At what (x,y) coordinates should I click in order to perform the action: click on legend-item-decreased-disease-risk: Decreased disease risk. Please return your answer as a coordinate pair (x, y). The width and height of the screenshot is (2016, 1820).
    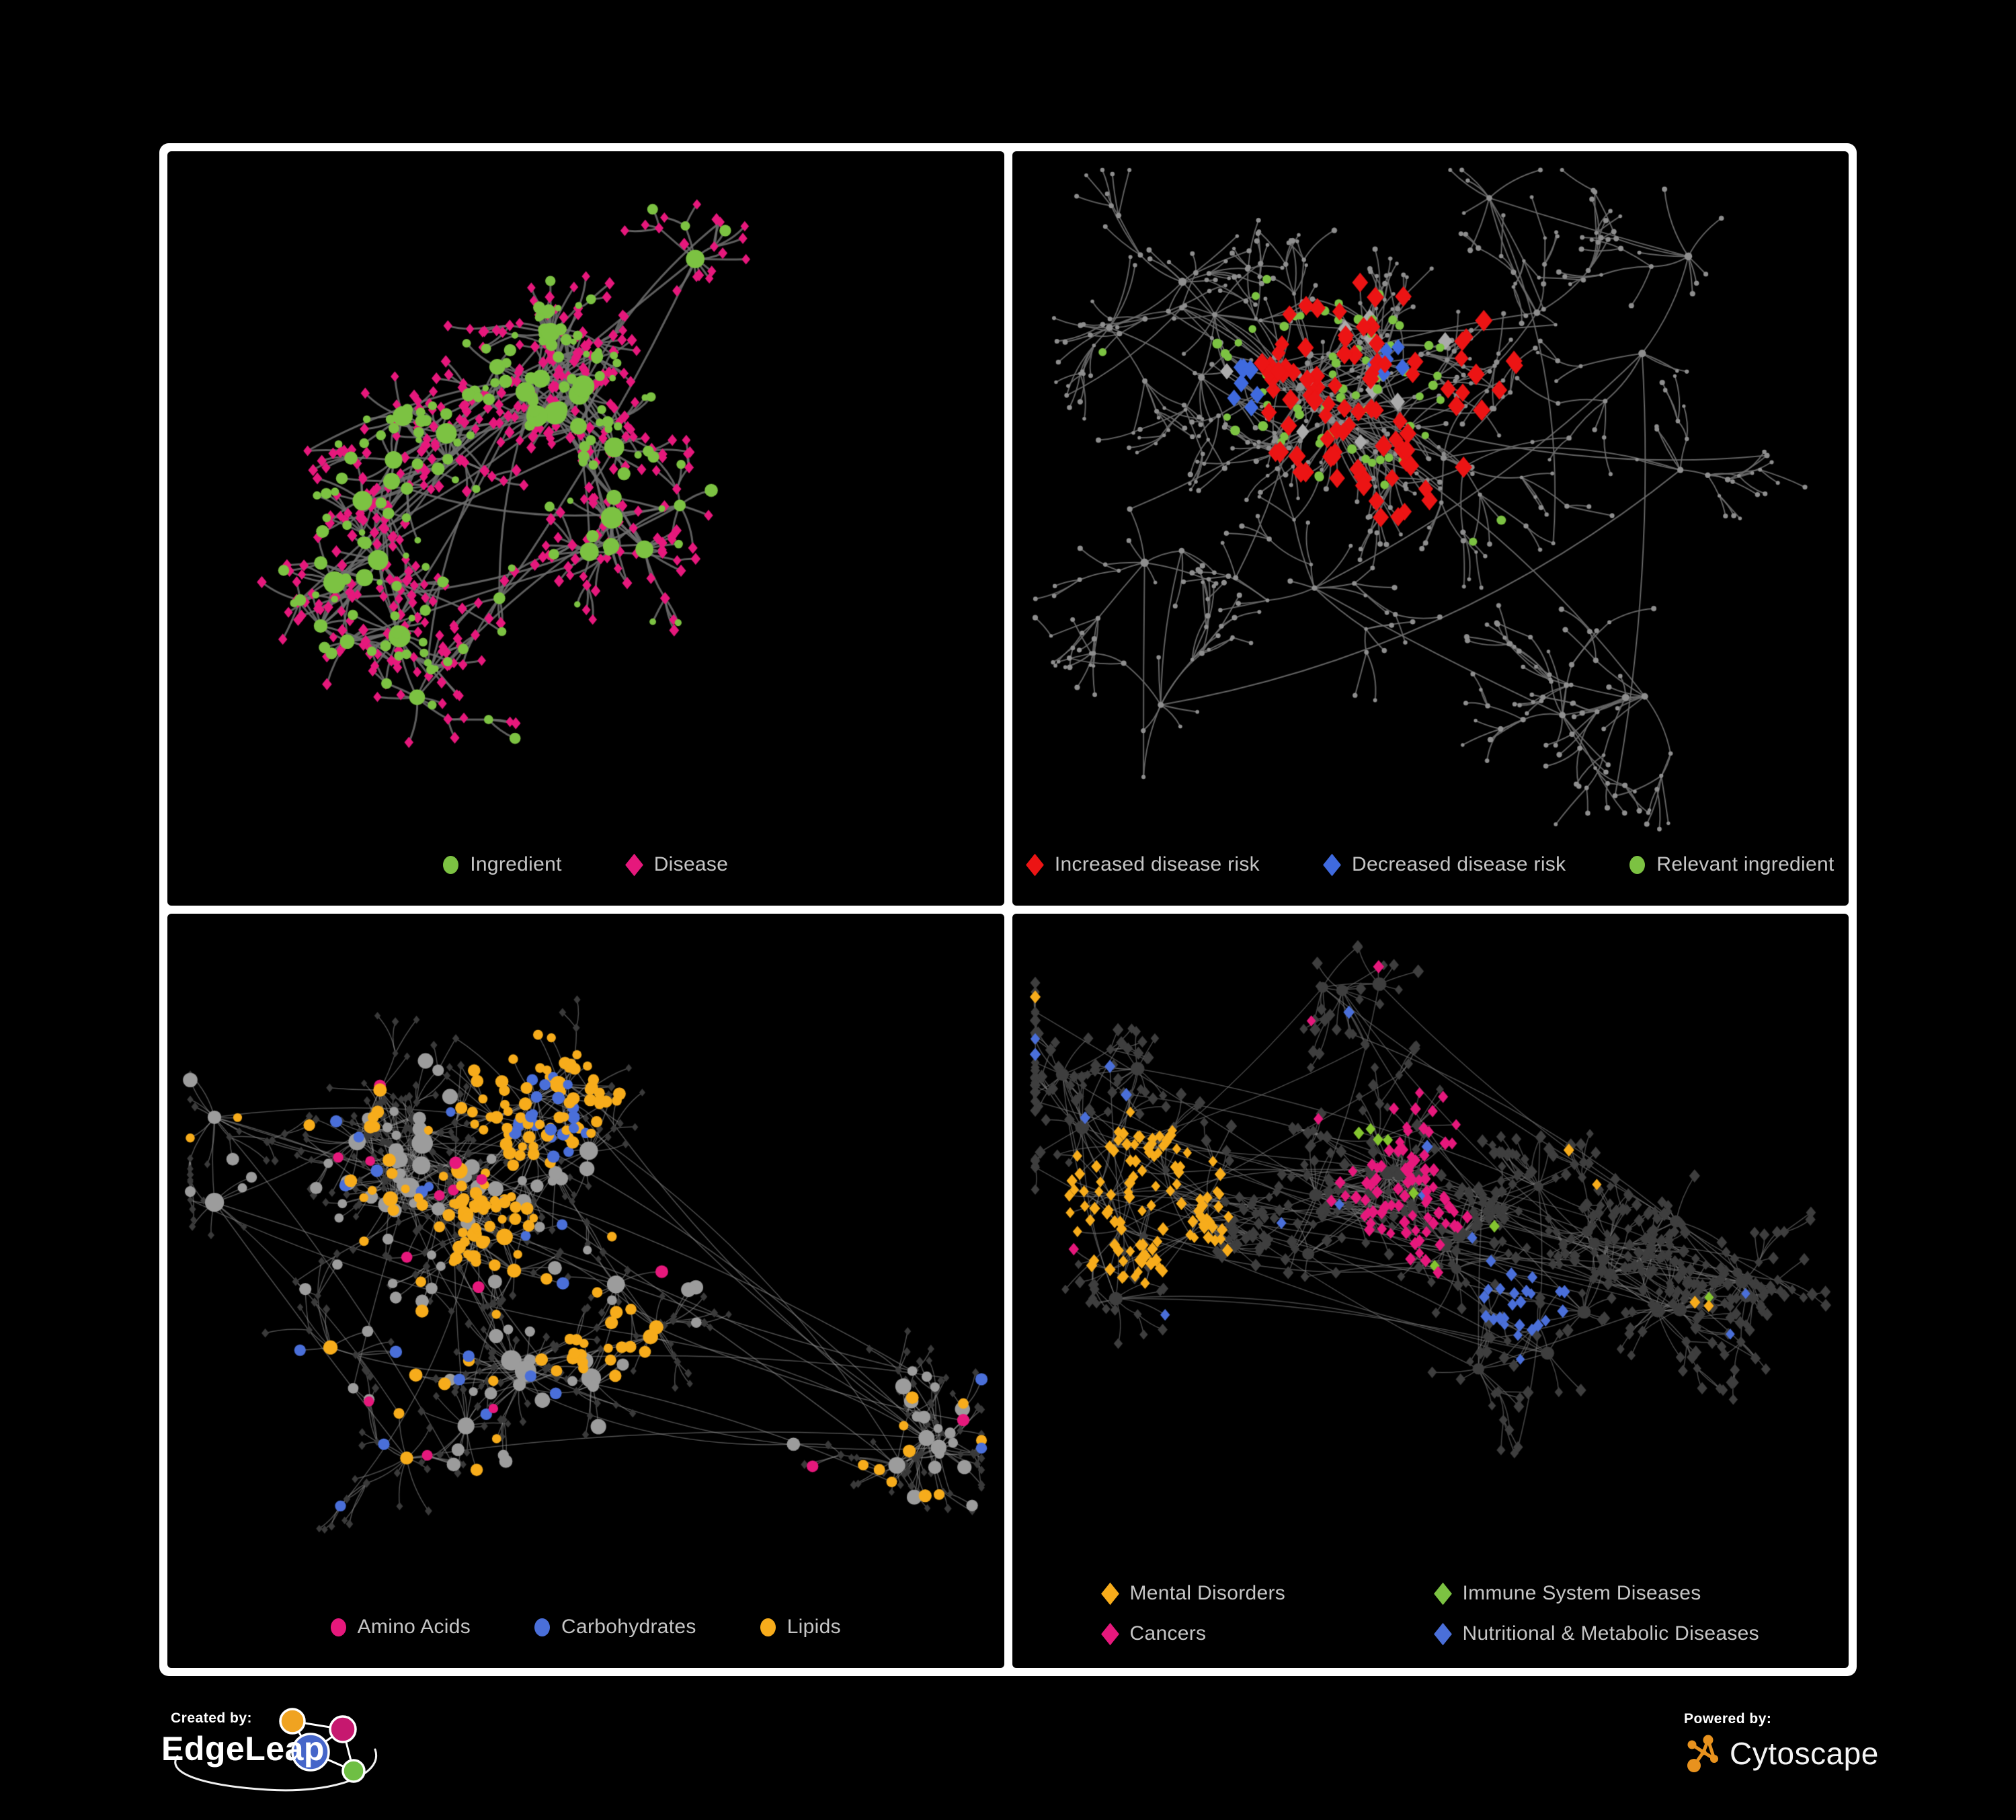
    Looking at the image, I should click on (1444, 864).